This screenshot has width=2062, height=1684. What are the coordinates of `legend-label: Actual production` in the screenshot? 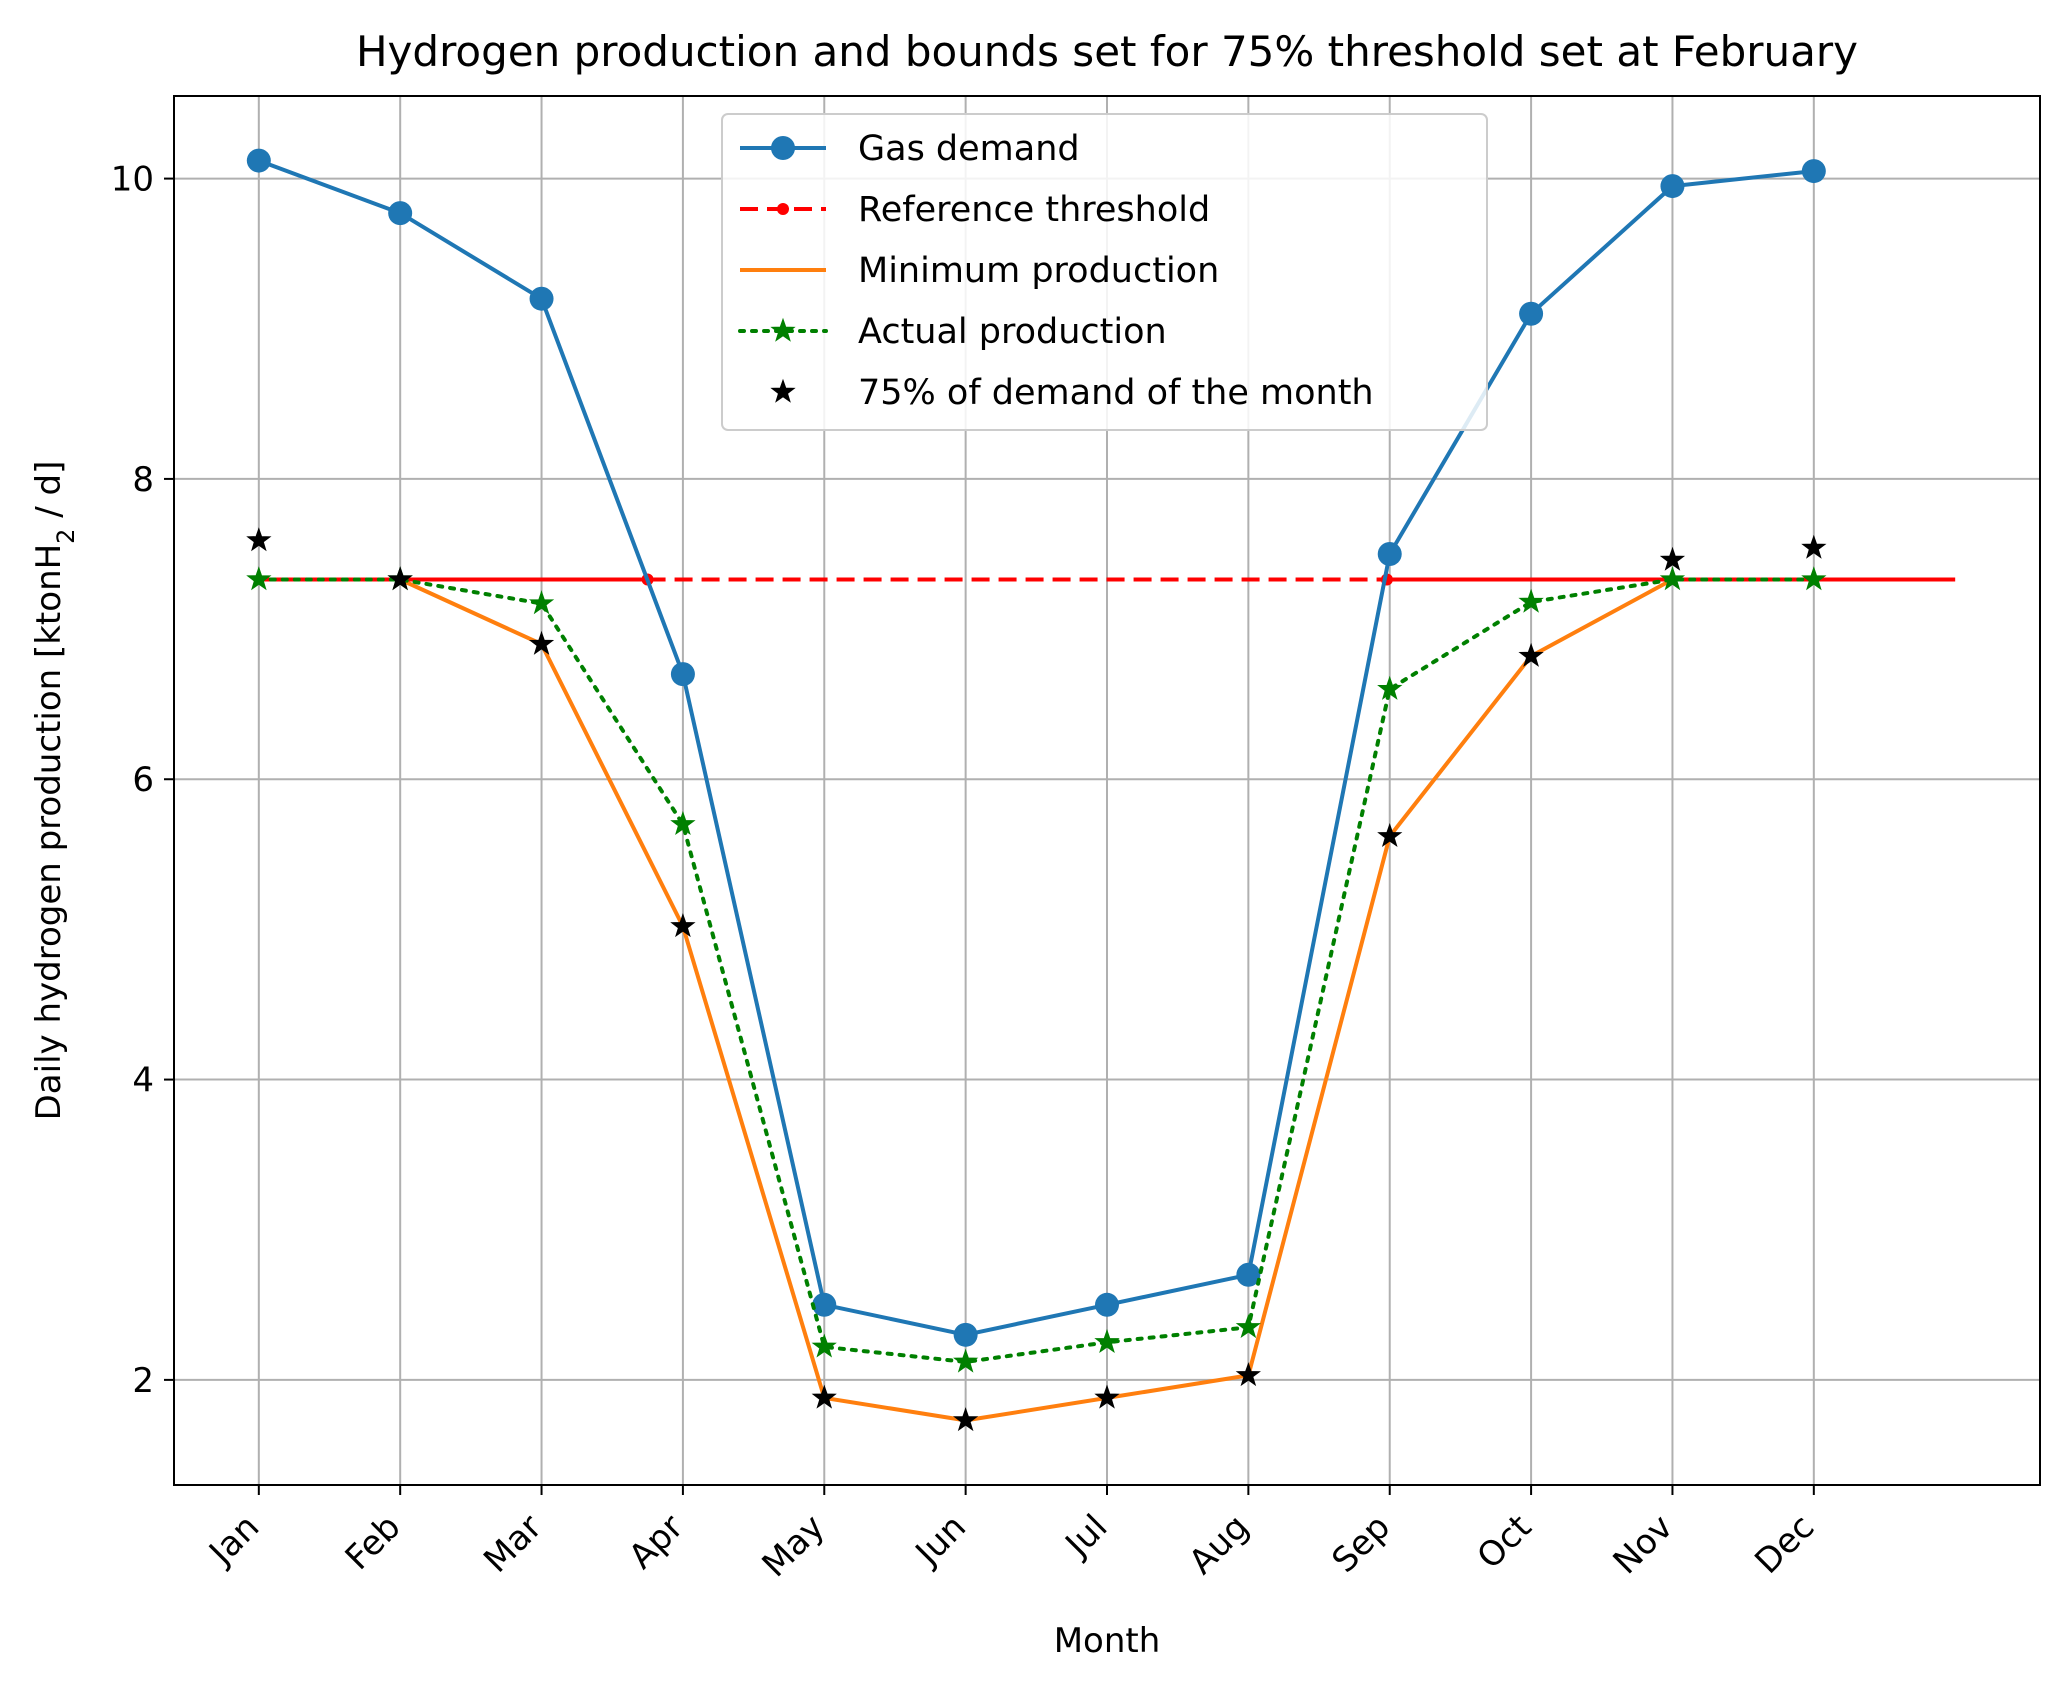 It's located at (1012, 332).